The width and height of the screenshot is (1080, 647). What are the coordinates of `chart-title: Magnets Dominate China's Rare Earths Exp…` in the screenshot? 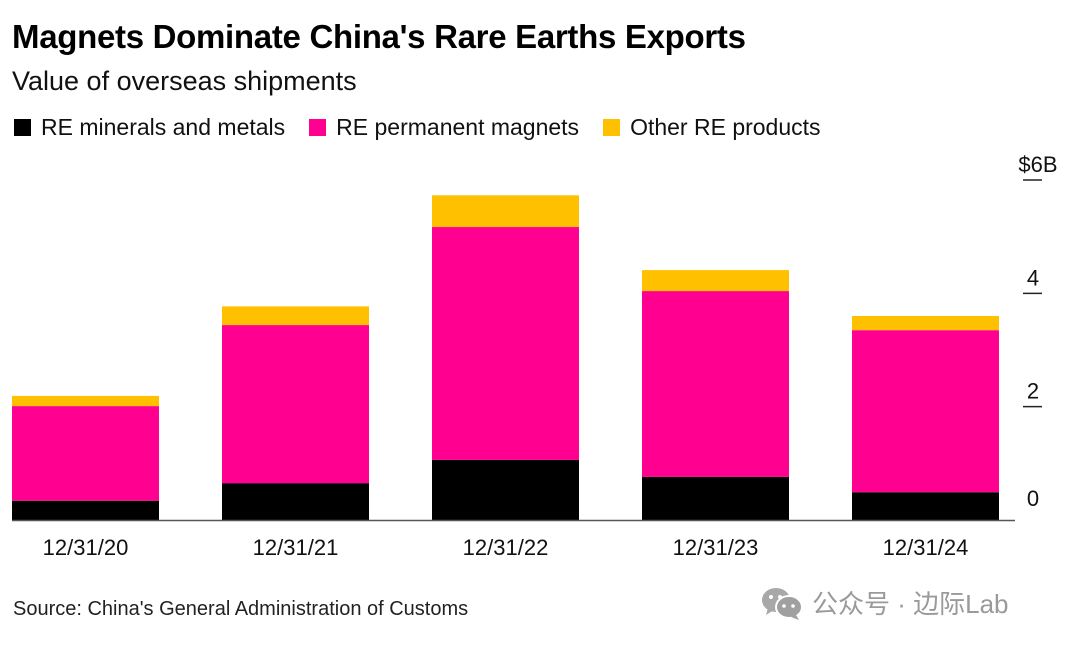 It's located at (379, 36).